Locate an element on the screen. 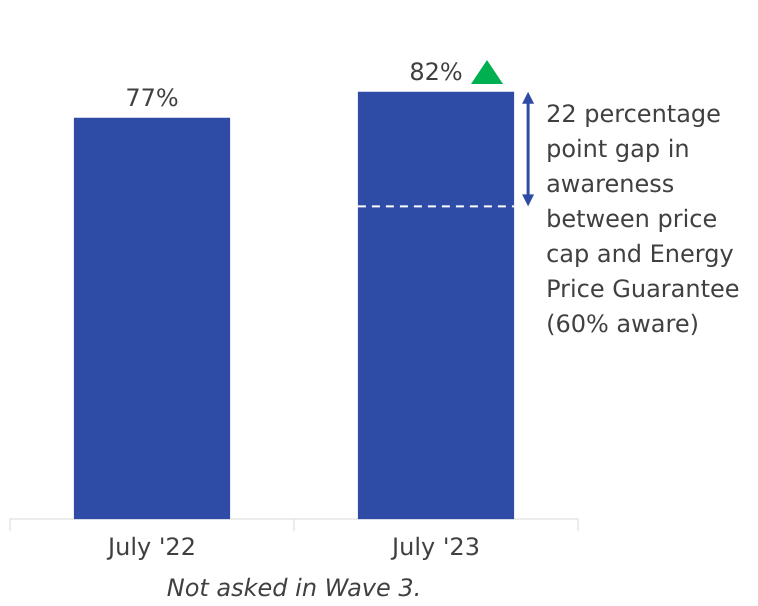 The width and height of the screenshot is (758, 606). x-tick-label: July '23 is located at coordinates (435, 546).